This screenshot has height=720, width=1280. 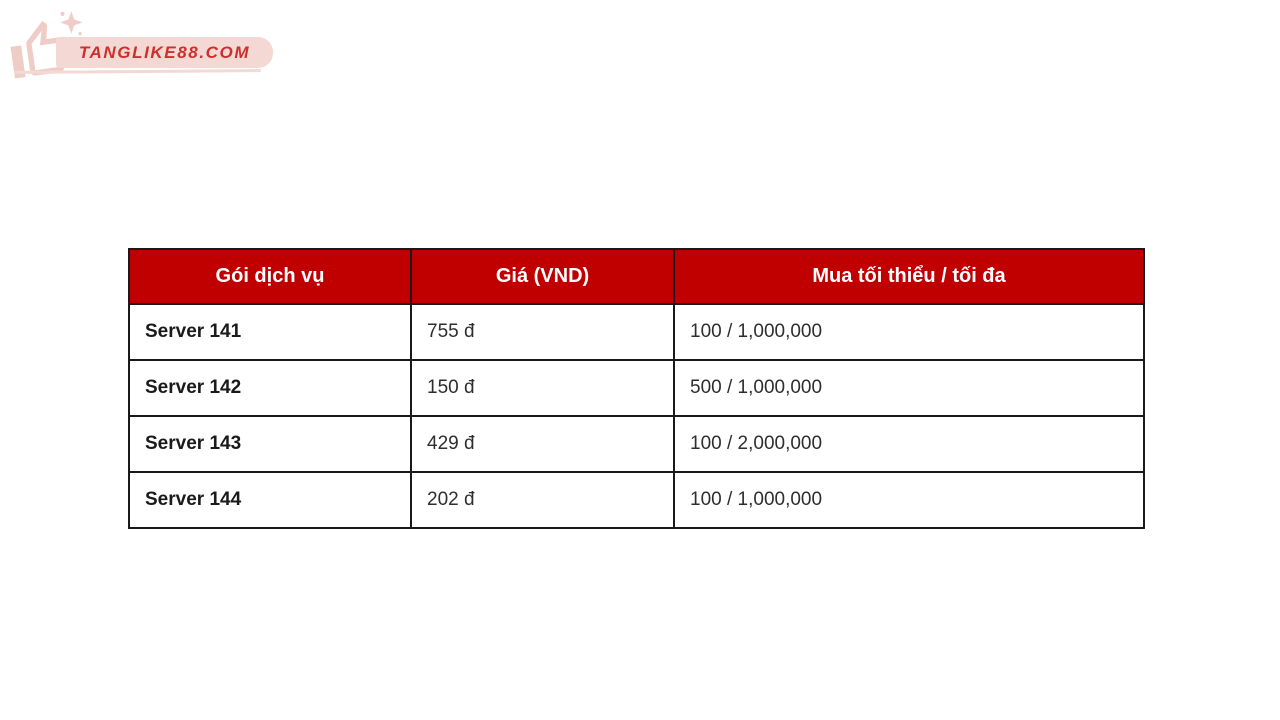 What do you see at coordinates (909, 276) in the screenshot?
I see `header-mua-toi-thieu-toi-da: Mua tối thiểu / tối đa` at bounding box center [909, 276].